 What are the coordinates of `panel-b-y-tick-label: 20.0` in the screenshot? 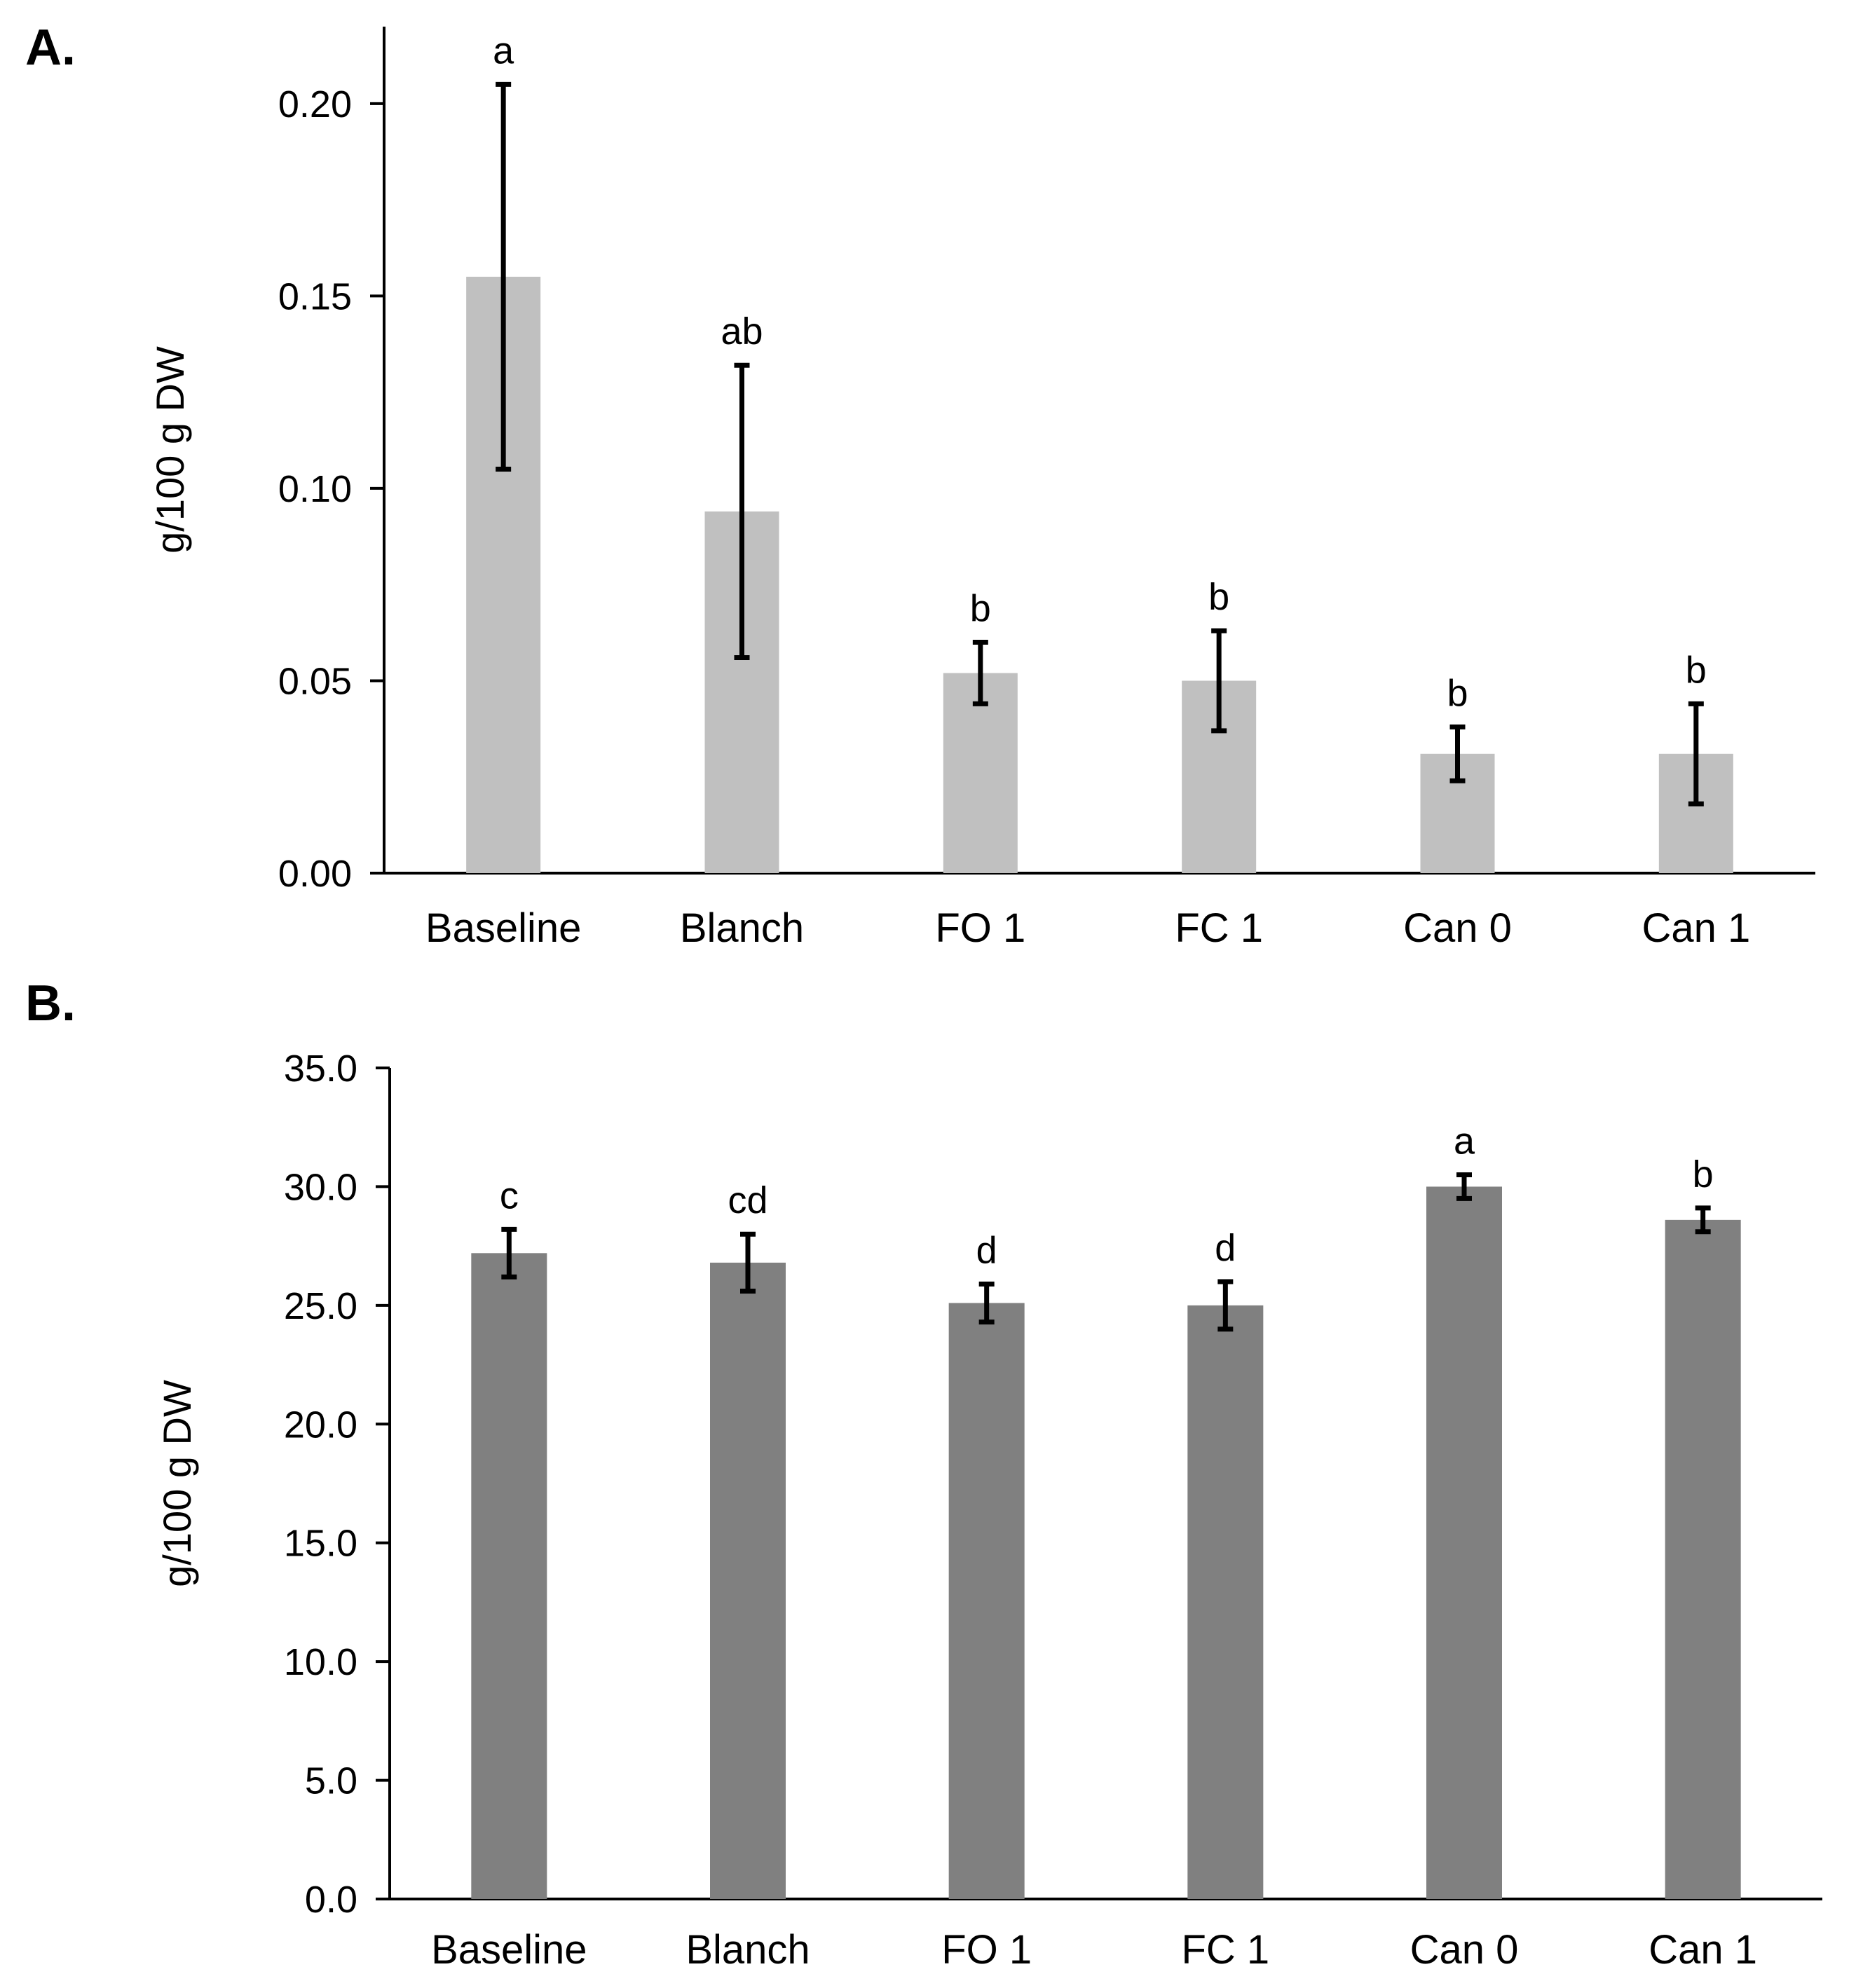 It's located at (320, 1425).